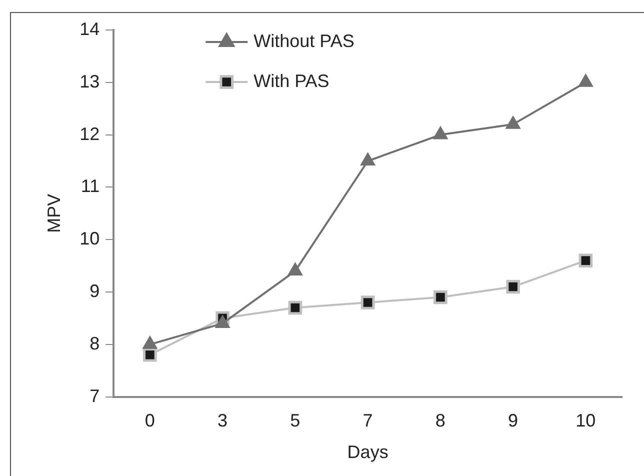 This screenshot has height=476, width=644. What do you see at coordinates (223, 420) in the screenshot?
I see `x-tick-label: 3` at bounding box center [223, 420].